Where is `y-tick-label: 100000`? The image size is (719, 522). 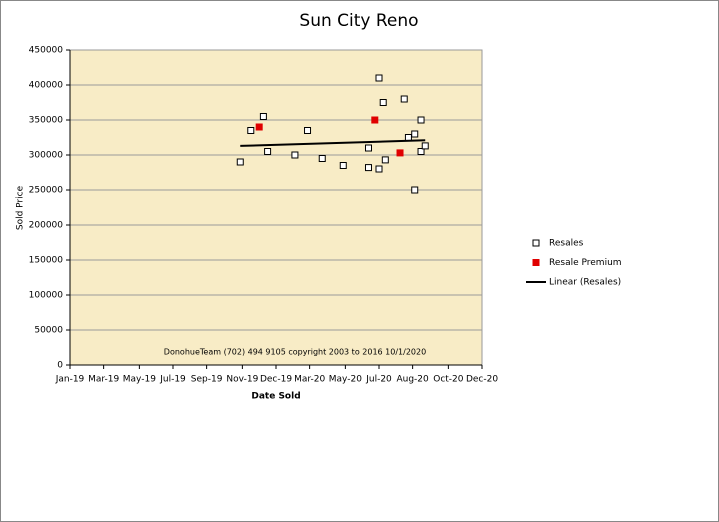 y-tick-label: 100000 is located at coordinates (46, 296).